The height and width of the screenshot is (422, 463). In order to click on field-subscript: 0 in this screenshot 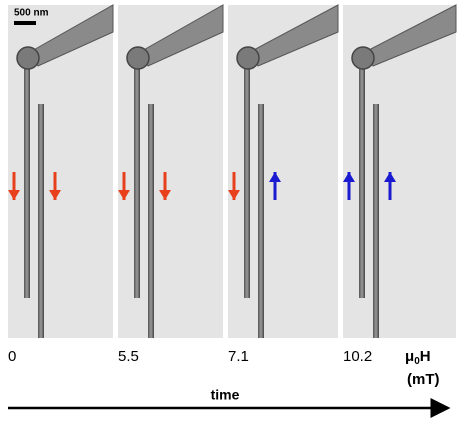, I will do `click(417, 361)`.